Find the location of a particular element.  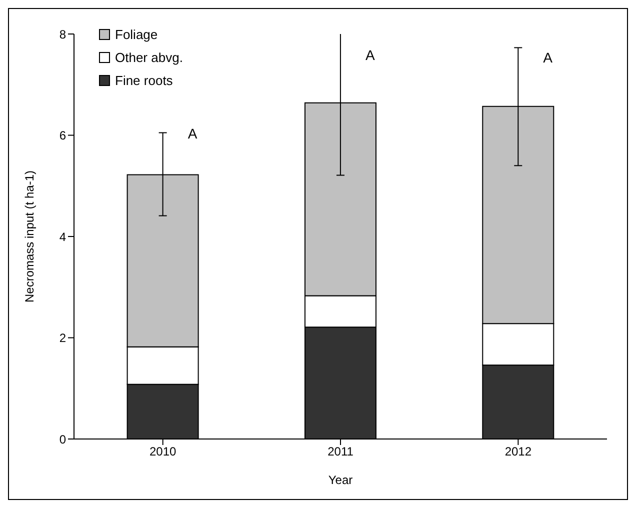

legend-label: Foliage is located at coordinates (136, 34).